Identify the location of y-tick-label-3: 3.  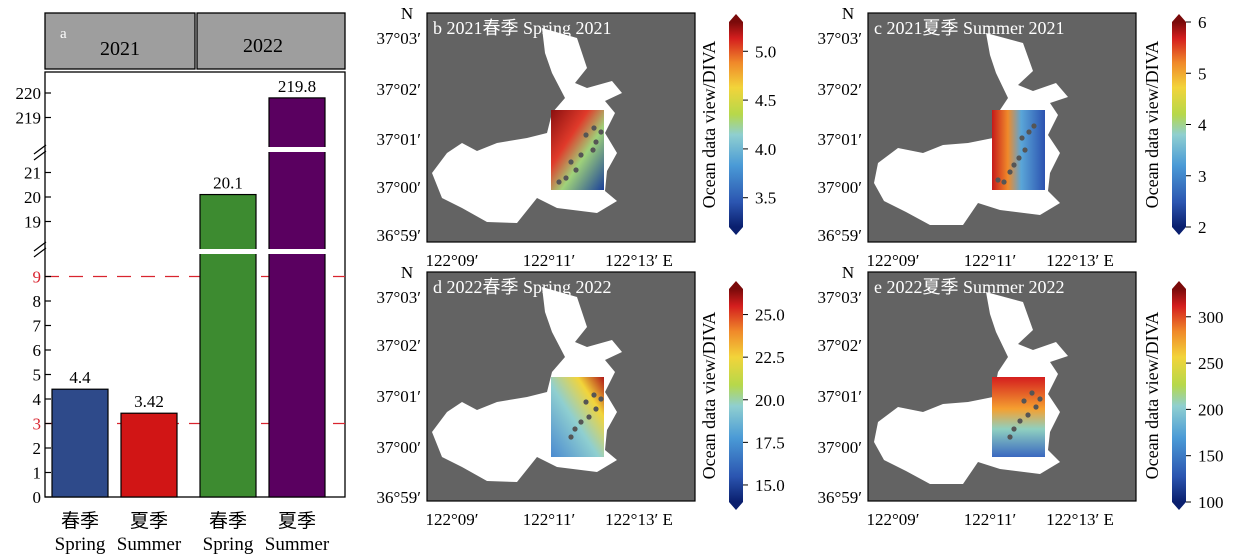
(37, 424).